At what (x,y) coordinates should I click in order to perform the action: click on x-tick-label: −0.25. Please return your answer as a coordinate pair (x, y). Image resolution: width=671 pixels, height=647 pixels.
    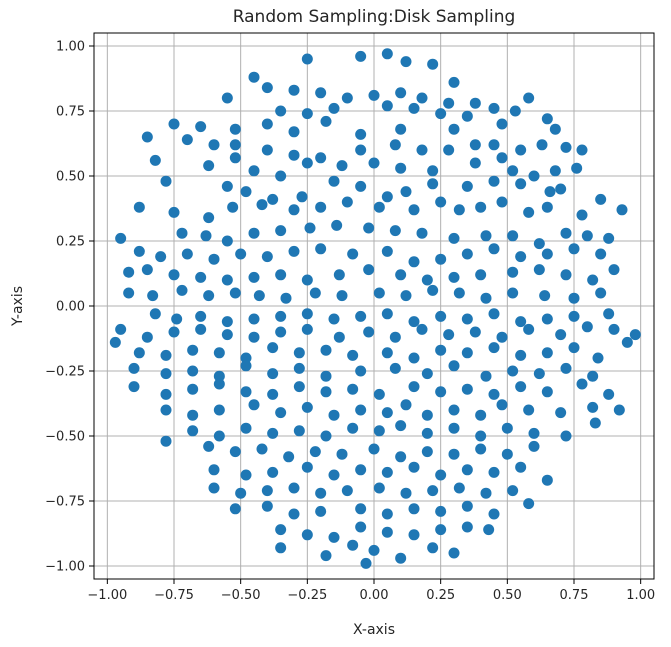
    Looking at the image, I should click on (307, 595).